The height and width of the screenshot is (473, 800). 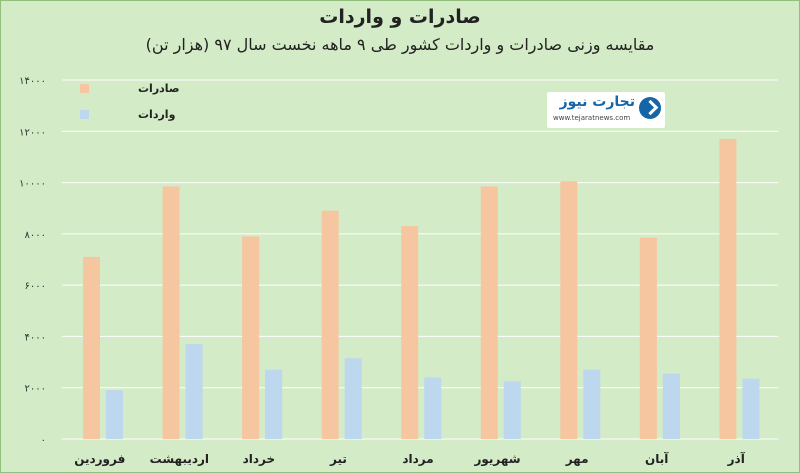 What do you see at coordinates (35, 235) in the screenshot?
I see `y-tick-label: ۸۰۰۰` at bounding box center [35, 235].